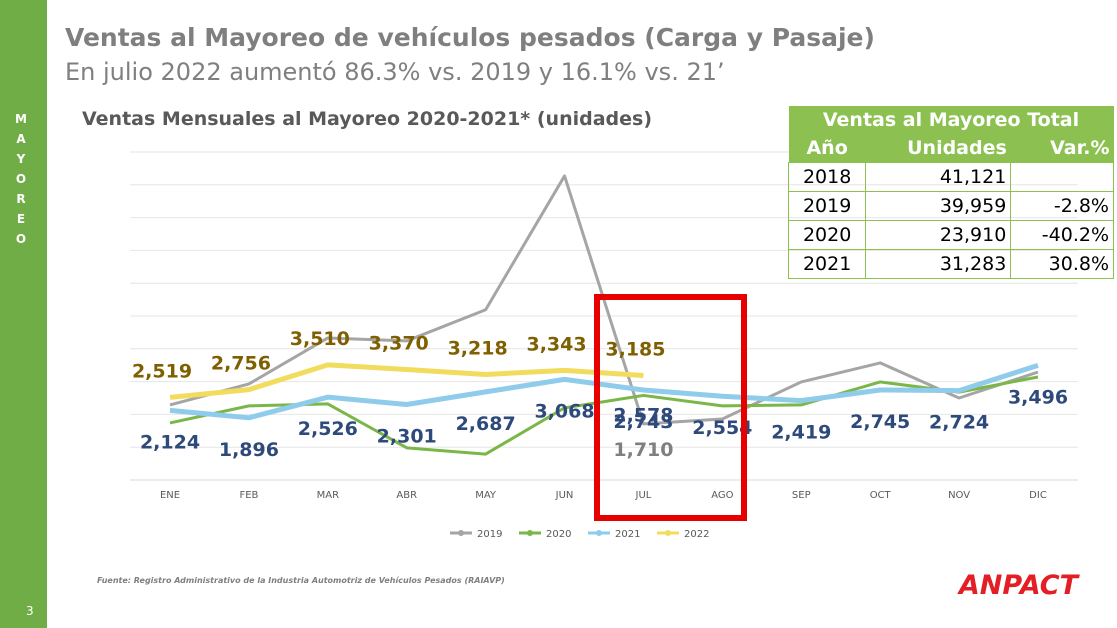 The image size is (1117, 628). I want to click on x-tick-label: DIC, so click(1038, 495).